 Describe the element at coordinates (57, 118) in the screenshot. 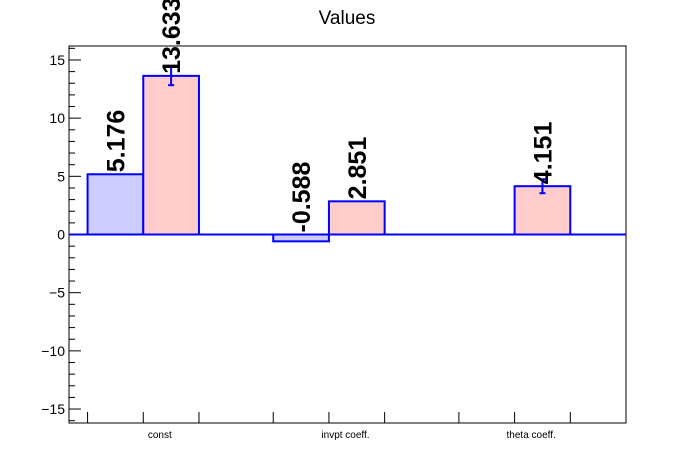

I see `y-tick-label: 10` at that location.